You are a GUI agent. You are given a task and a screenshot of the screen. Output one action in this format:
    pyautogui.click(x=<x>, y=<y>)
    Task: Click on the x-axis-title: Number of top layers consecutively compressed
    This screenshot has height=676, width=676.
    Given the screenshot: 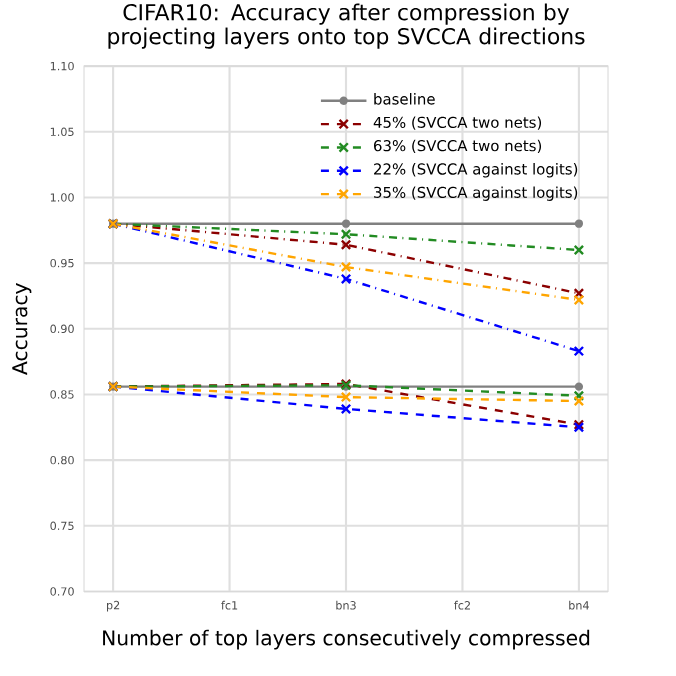 What is the action you would take?
    pyautogui.click(x=346, y=639)
    